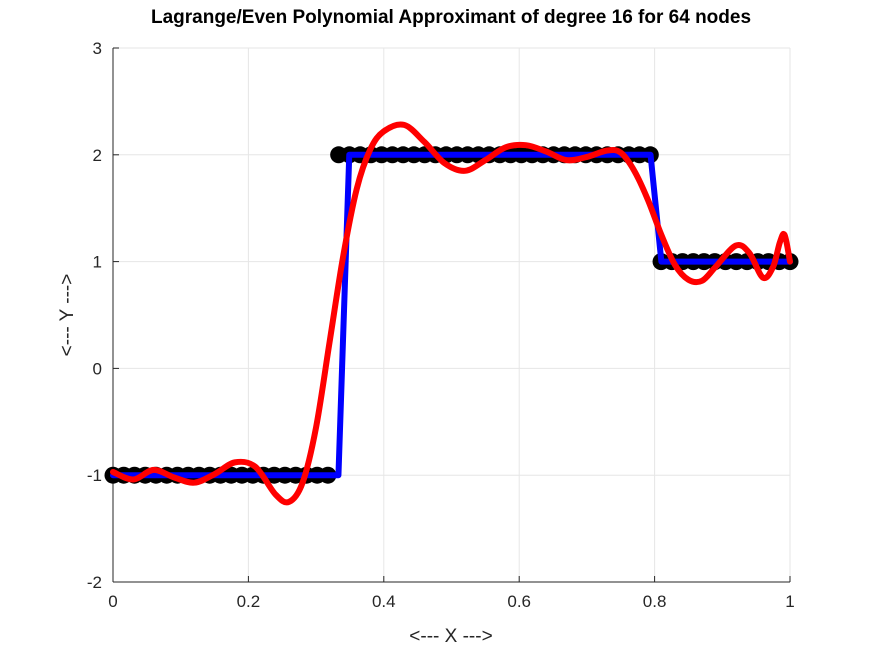 The height and width of the screenshot is (655, 873). What do you see at coordinates (67, 315) in the screenshot?
I see `y-axis-label: <--- Y --->` at bounding box center [67, 315].